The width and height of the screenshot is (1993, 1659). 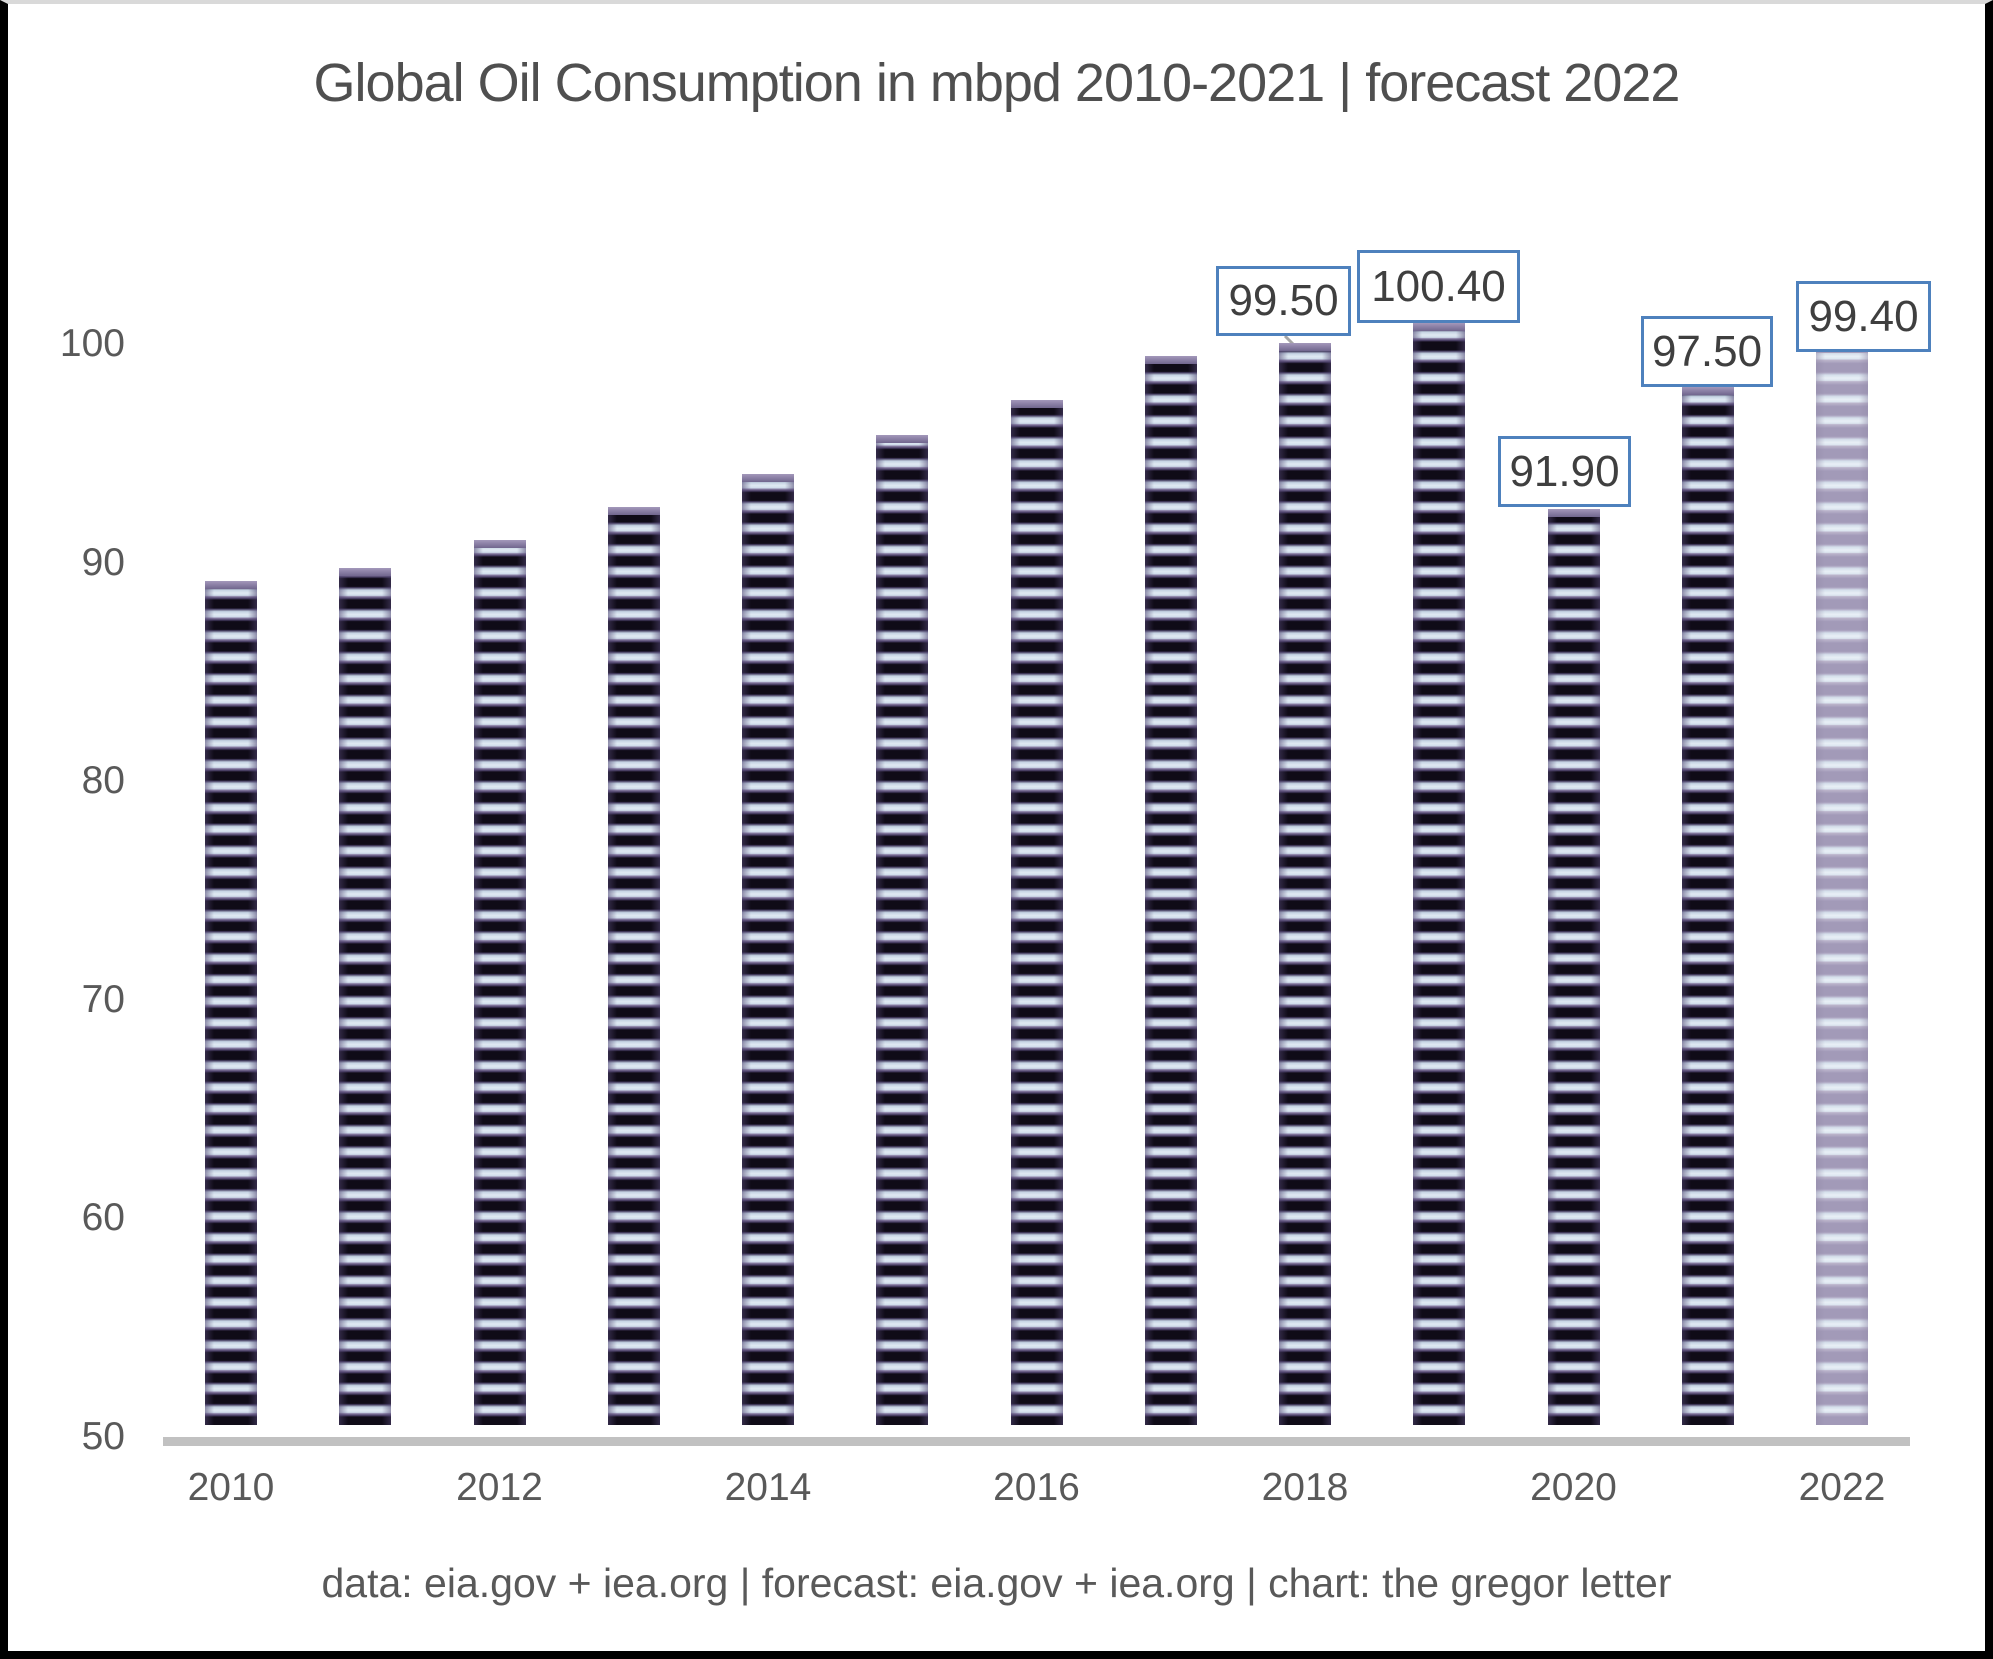 What do you see at coordinates (1573, 967) in the screenshot?
I see `bar-2020` at bounding box center [1573, 967].